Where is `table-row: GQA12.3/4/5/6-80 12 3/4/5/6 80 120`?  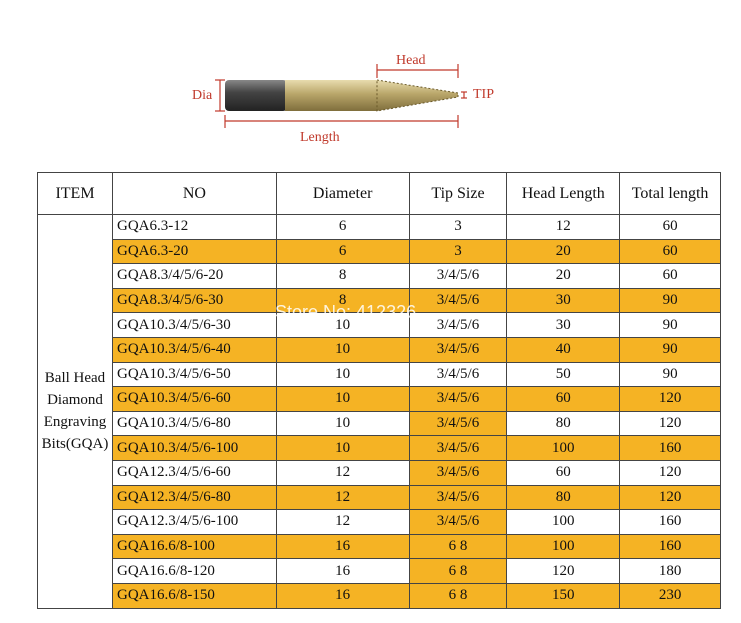 table-row: GQA12.3/4/5/6-80 12 3/4/5/6 80 120 is located at coordinates (379, 497).